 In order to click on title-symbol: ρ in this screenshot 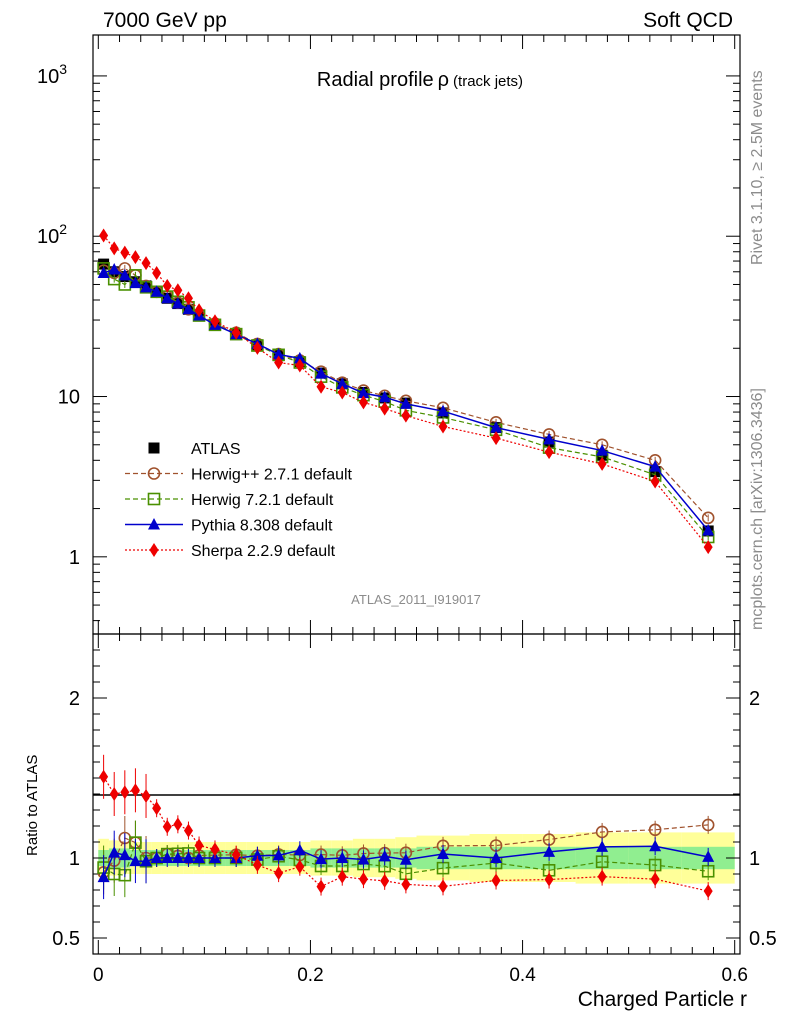, I will do `click(443, 80)`.